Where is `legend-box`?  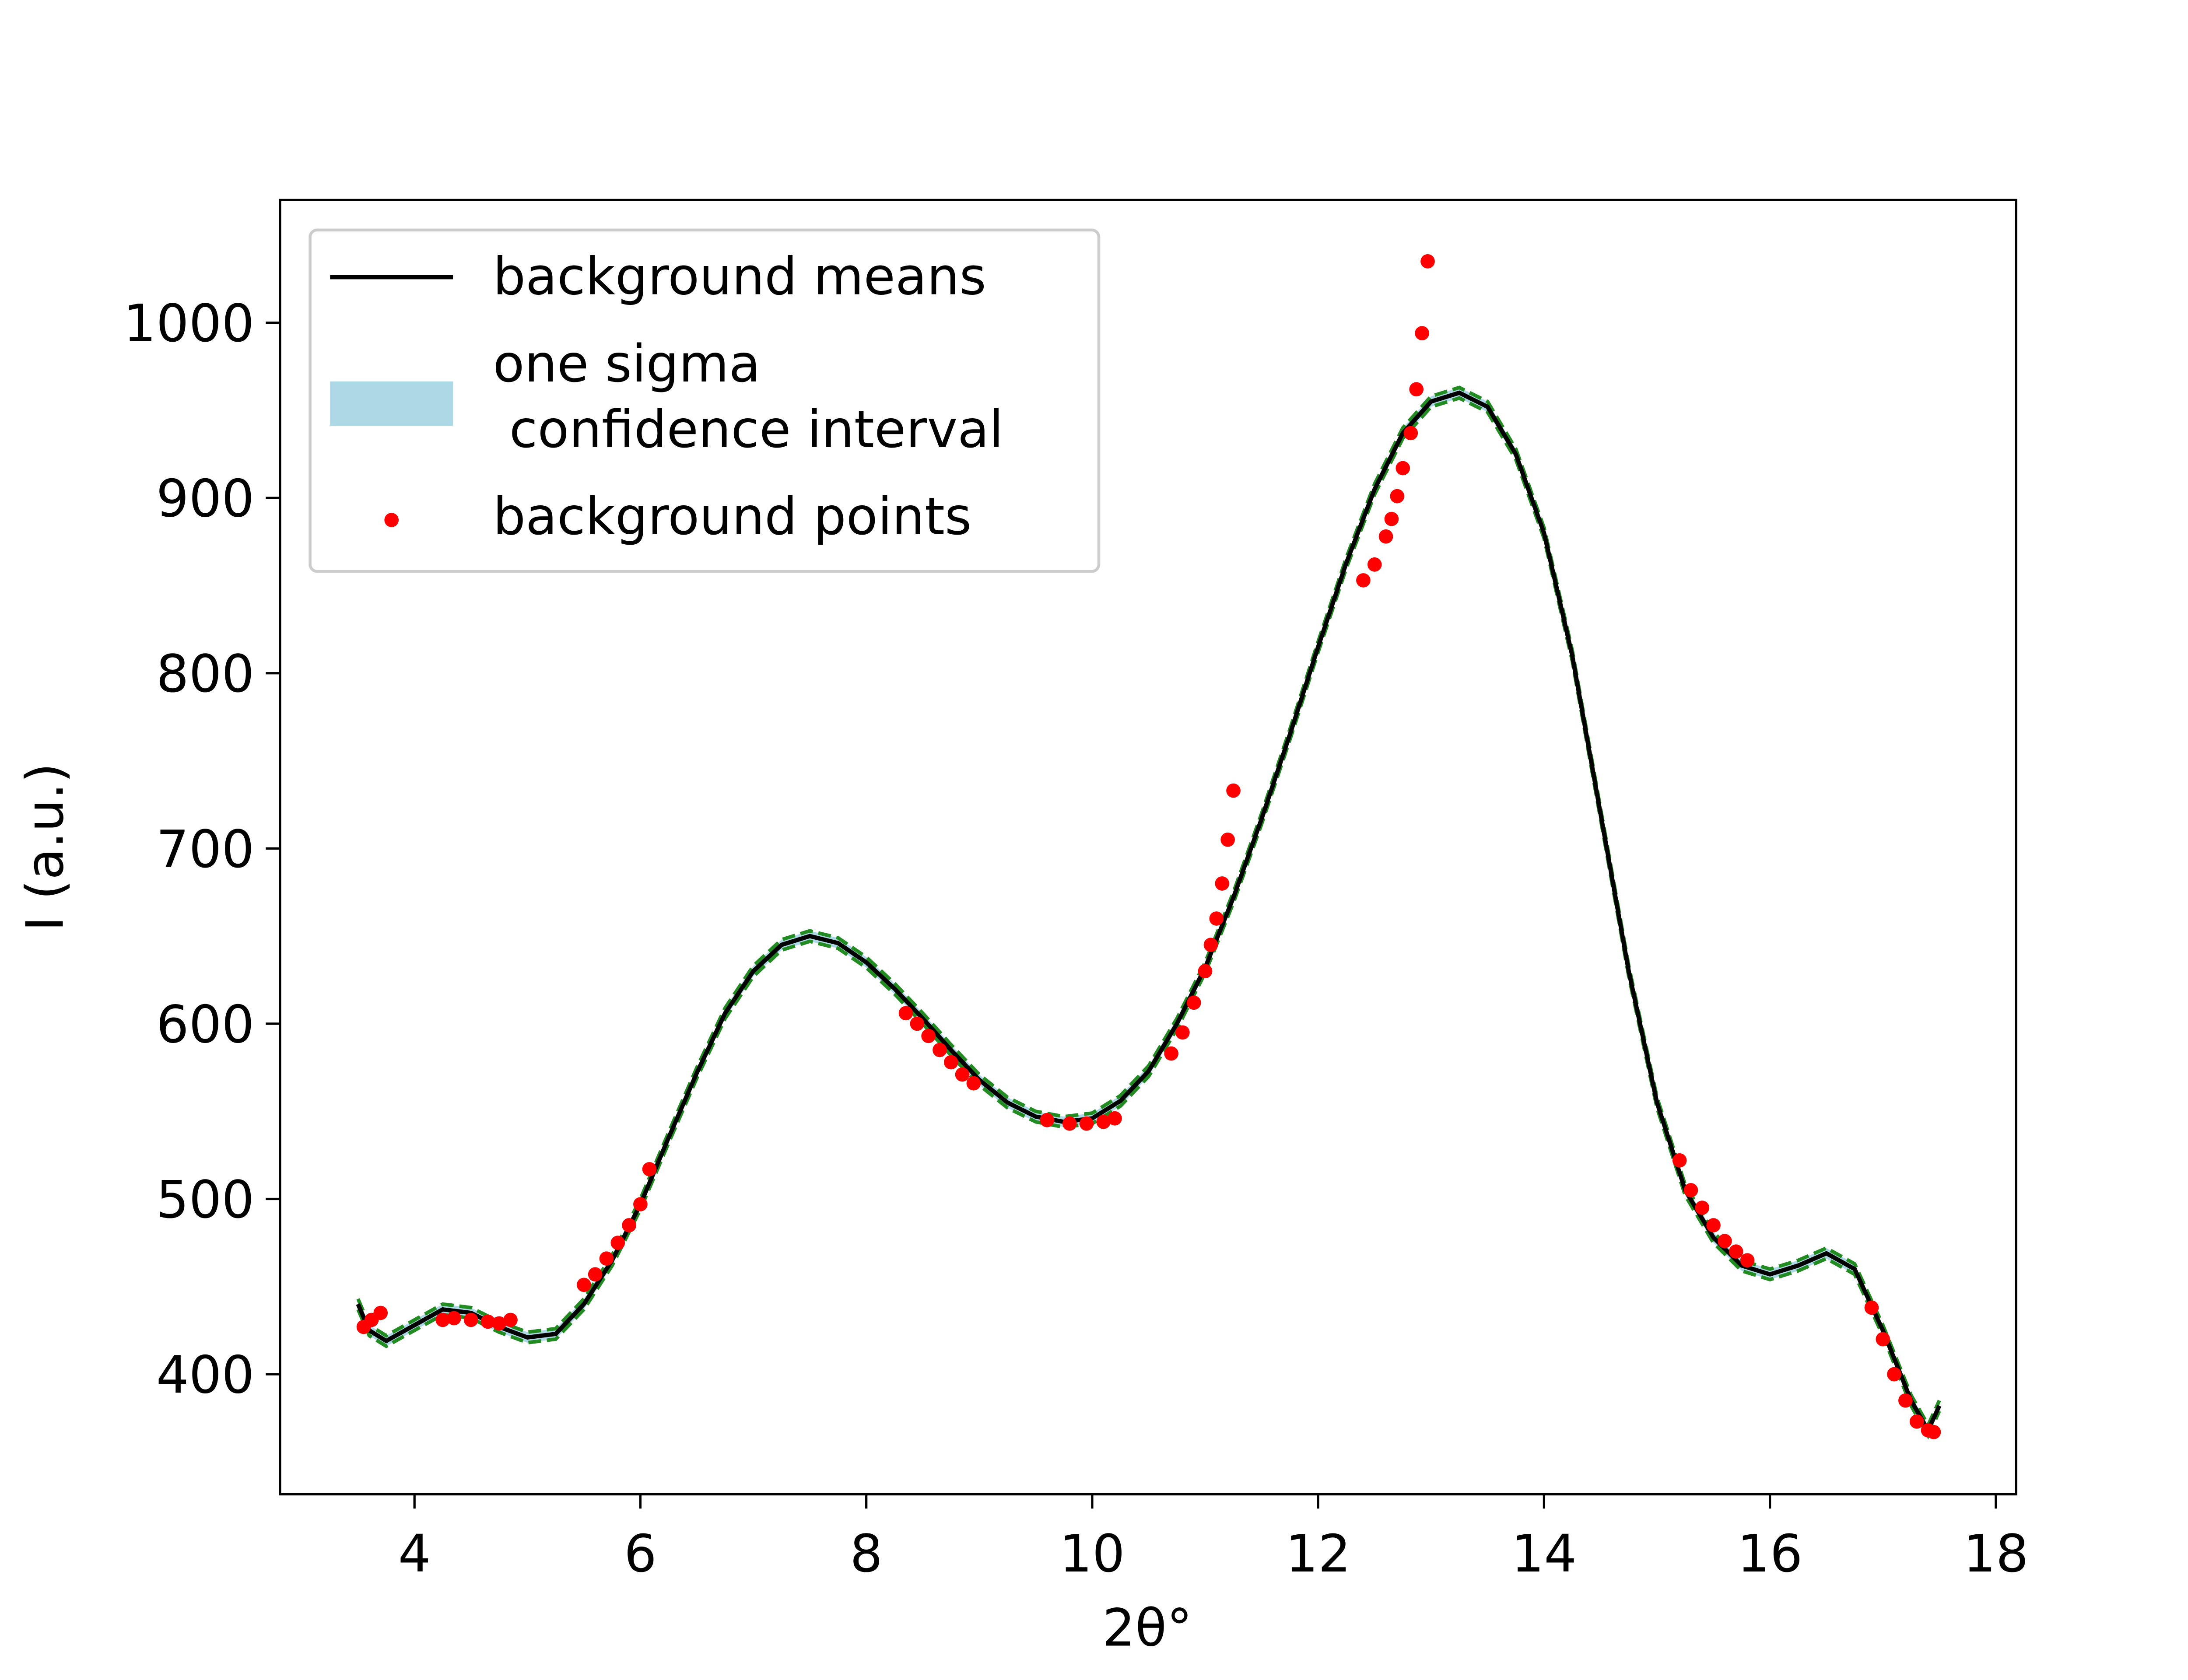
legend-box is located at coordinates (705, 400).